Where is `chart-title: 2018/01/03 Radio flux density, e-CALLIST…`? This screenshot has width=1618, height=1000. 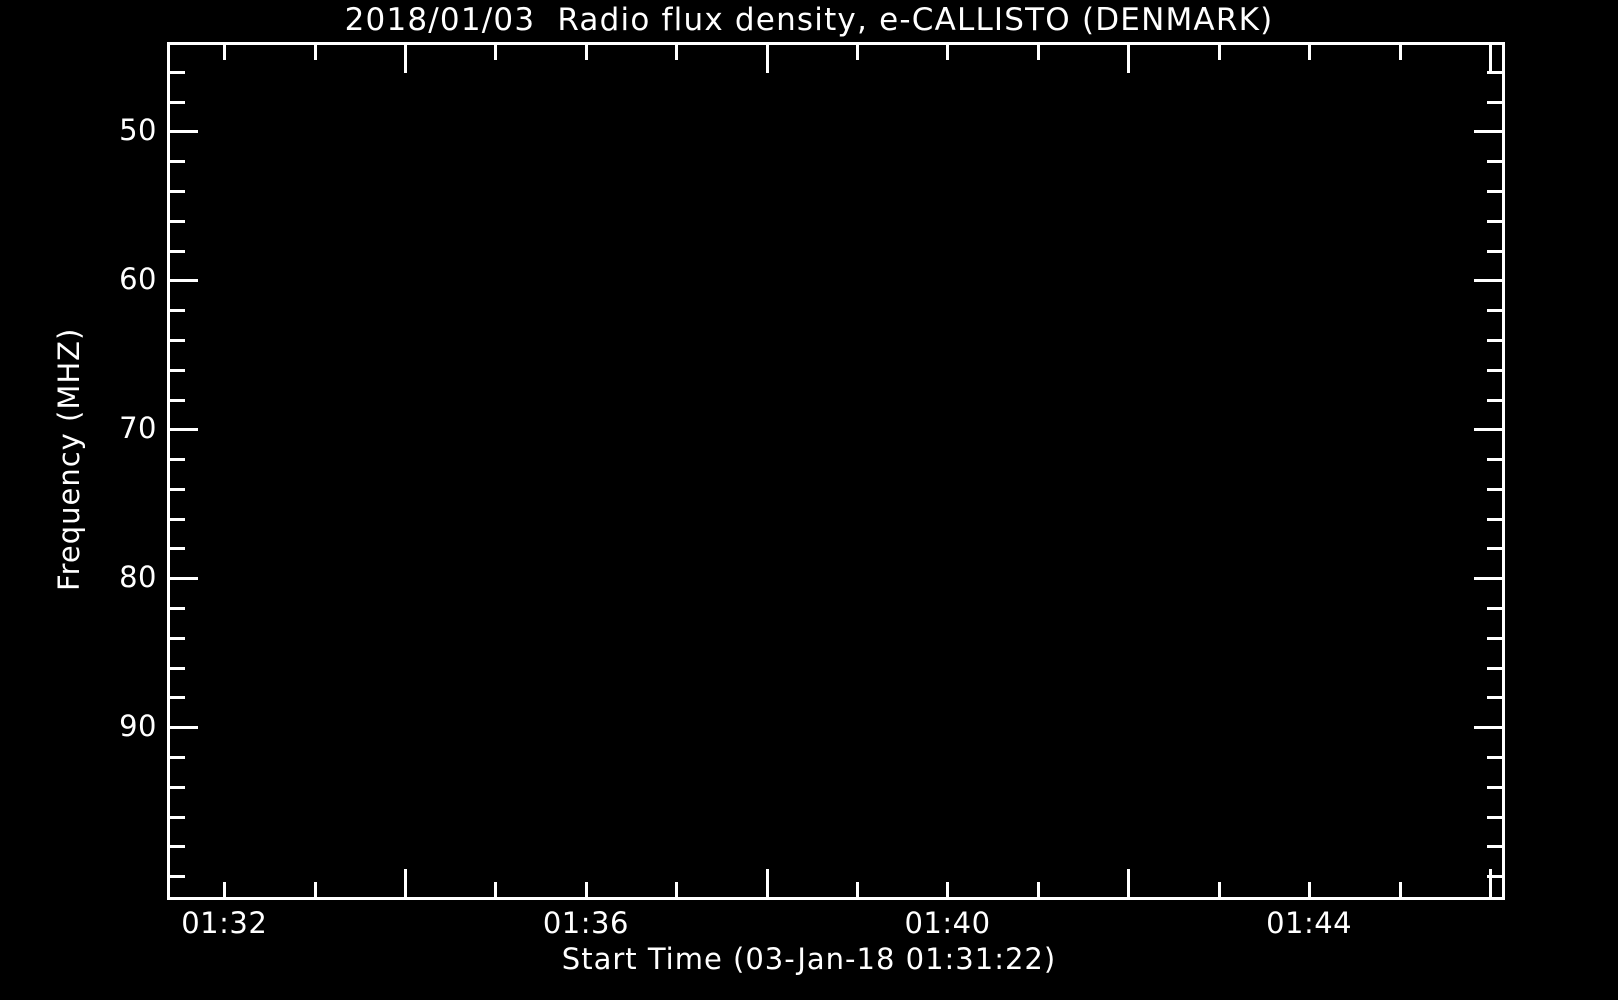 chart-title: 2018/01/03 Radio flux density, e-CALLIST… is located at coordinates (809, 20).